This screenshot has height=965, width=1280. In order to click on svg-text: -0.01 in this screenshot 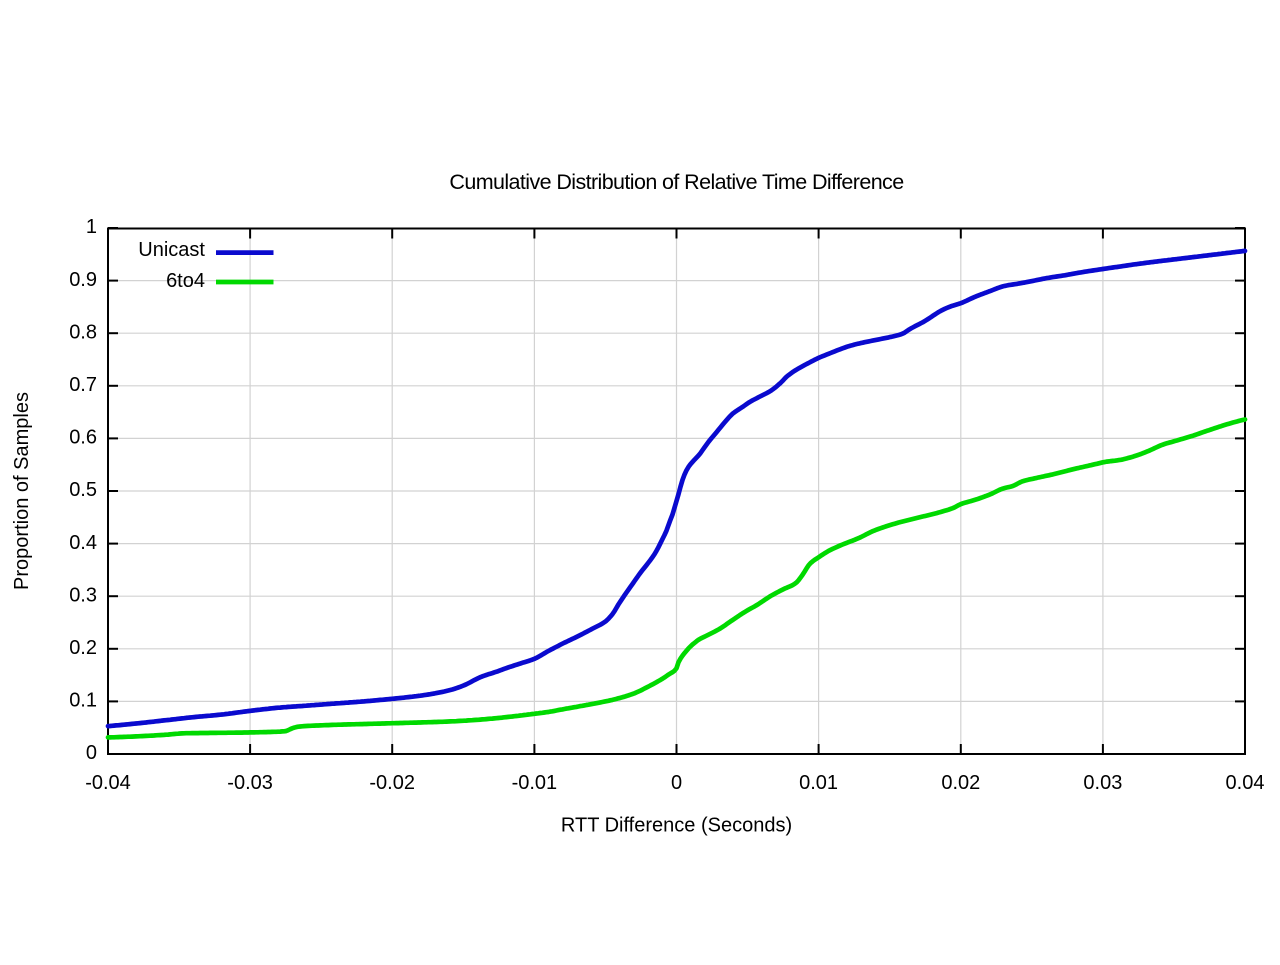, I will do `click(535, 783)`.